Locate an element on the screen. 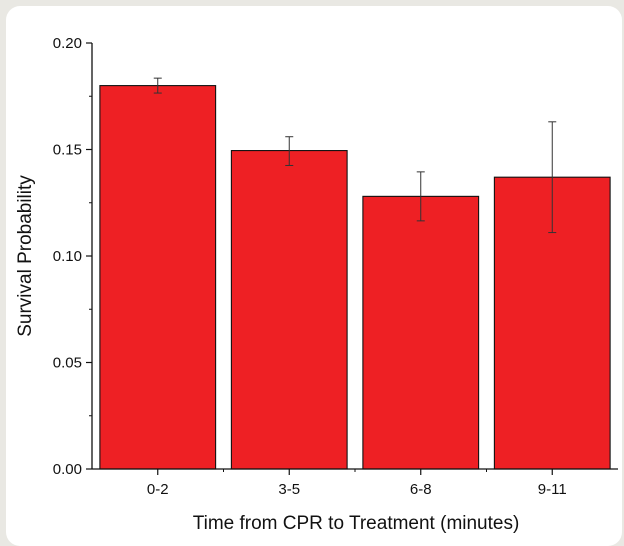  y-tick-label: 0.20 is located at coordinates (67, 43).